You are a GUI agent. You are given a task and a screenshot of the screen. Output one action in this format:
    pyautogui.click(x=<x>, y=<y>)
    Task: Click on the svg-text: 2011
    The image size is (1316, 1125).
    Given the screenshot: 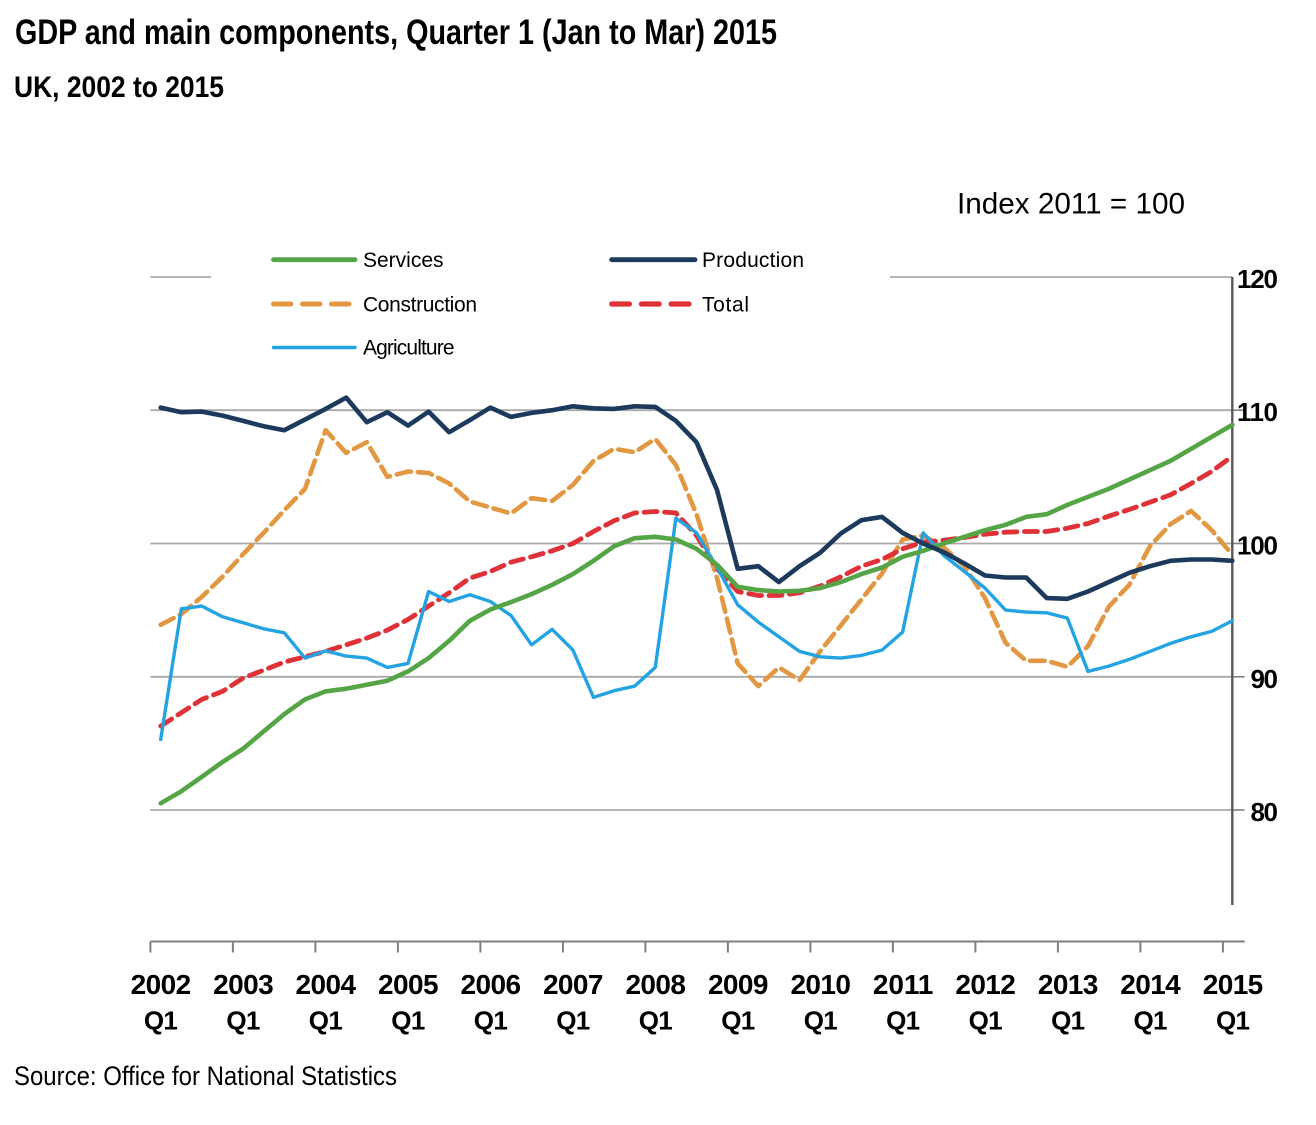 What is the action you would take?
    pyautogui.click(x=903, y=984)
    